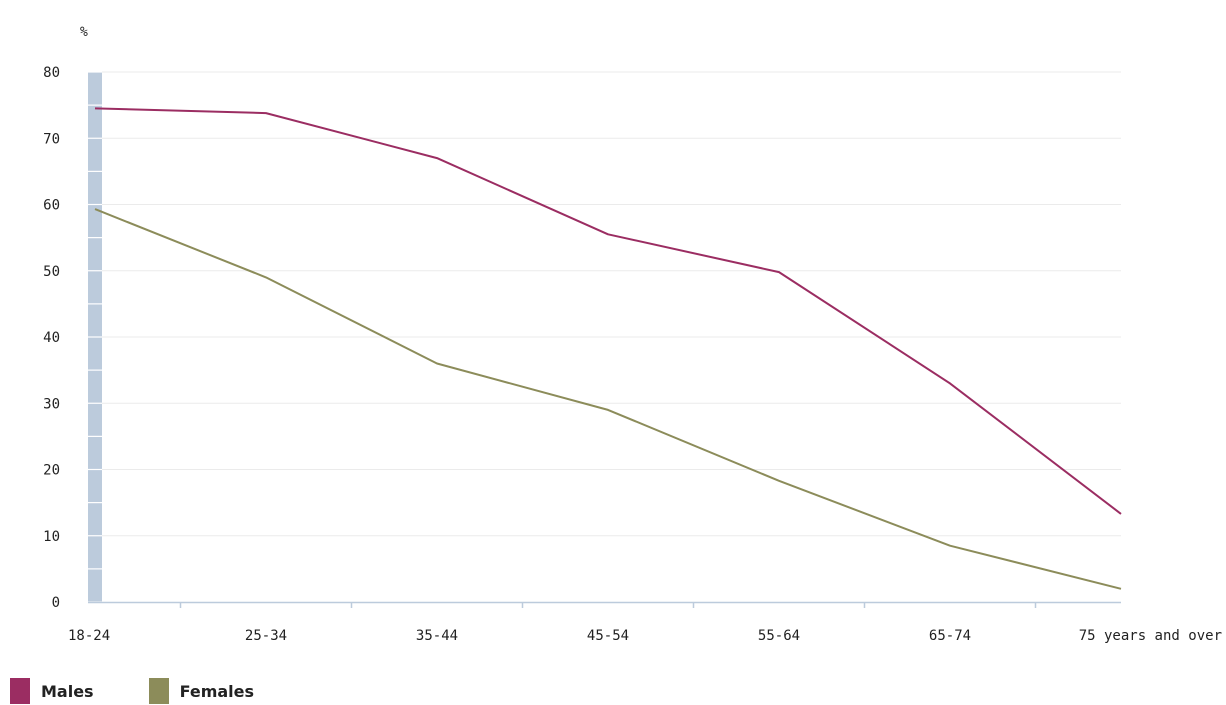  I want to click on legend-label-males: Males, so click(67, 691).